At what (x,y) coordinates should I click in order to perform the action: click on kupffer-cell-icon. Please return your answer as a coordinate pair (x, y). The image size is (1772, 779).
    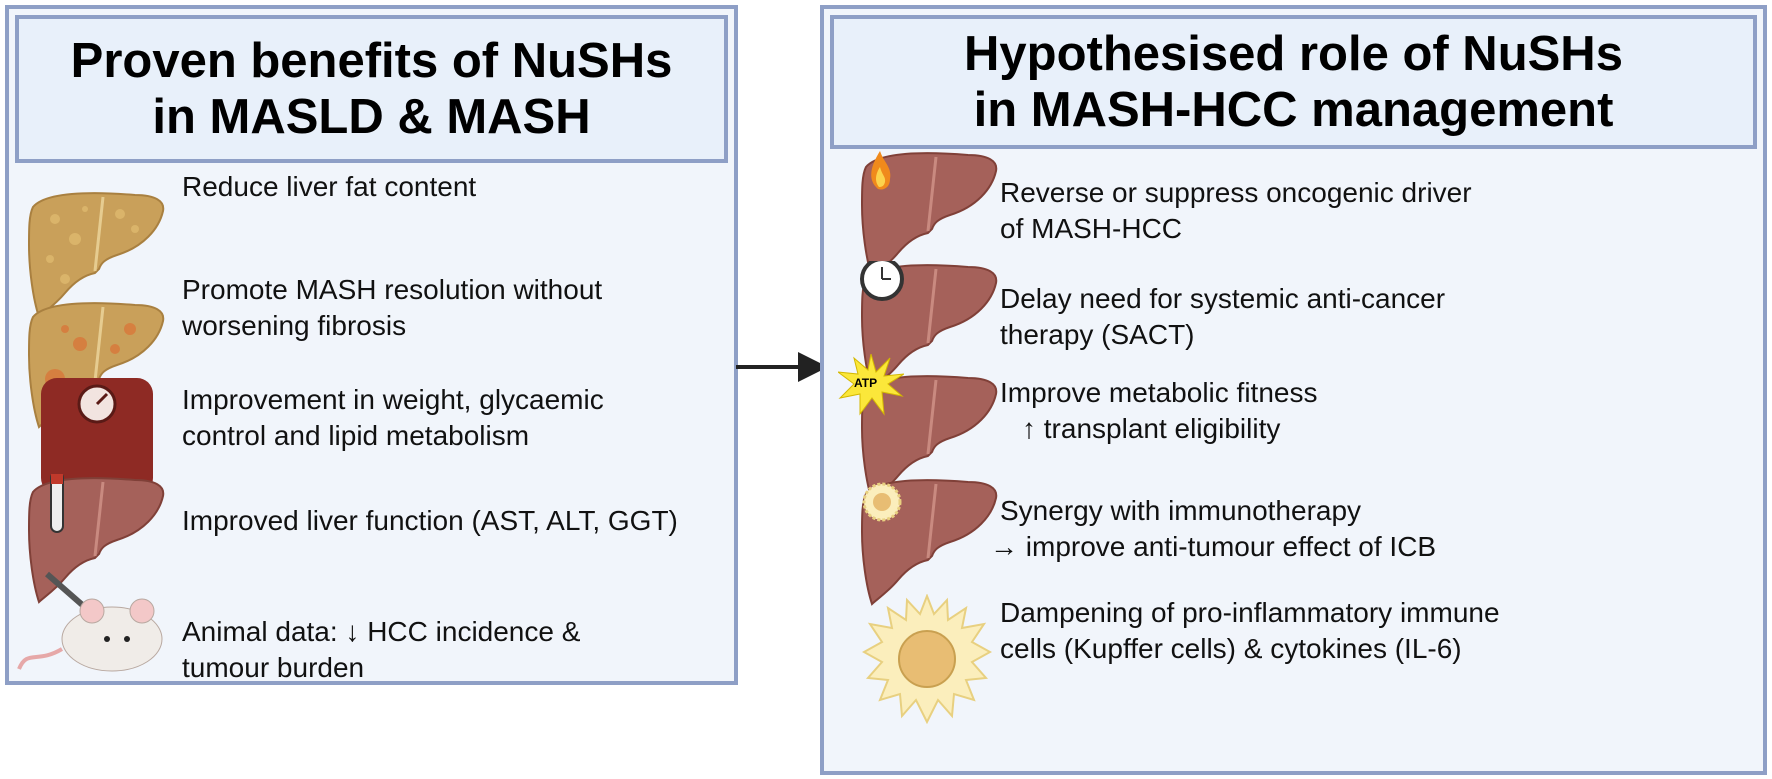
    Looking at the image, I should click on (927, 659).